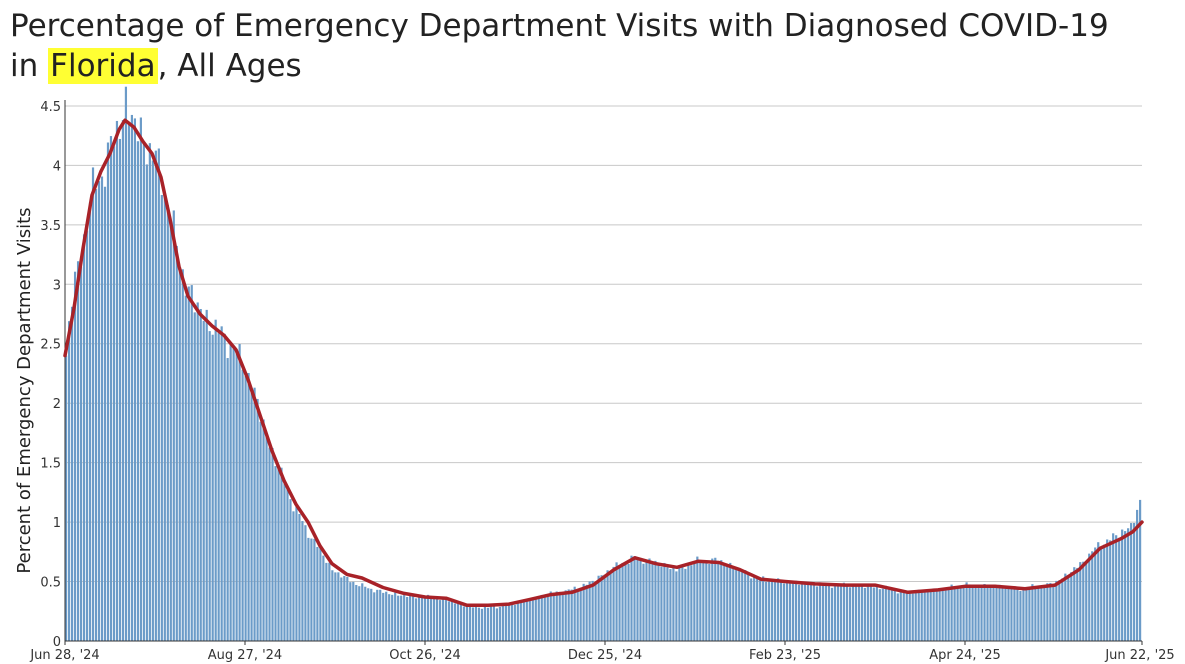 This screenshot has width=1185, height=664. What do you see at coordinates (57, 166) in the screenshot?
I see `y-tick-label: 4` at bounding box center [57, 166].